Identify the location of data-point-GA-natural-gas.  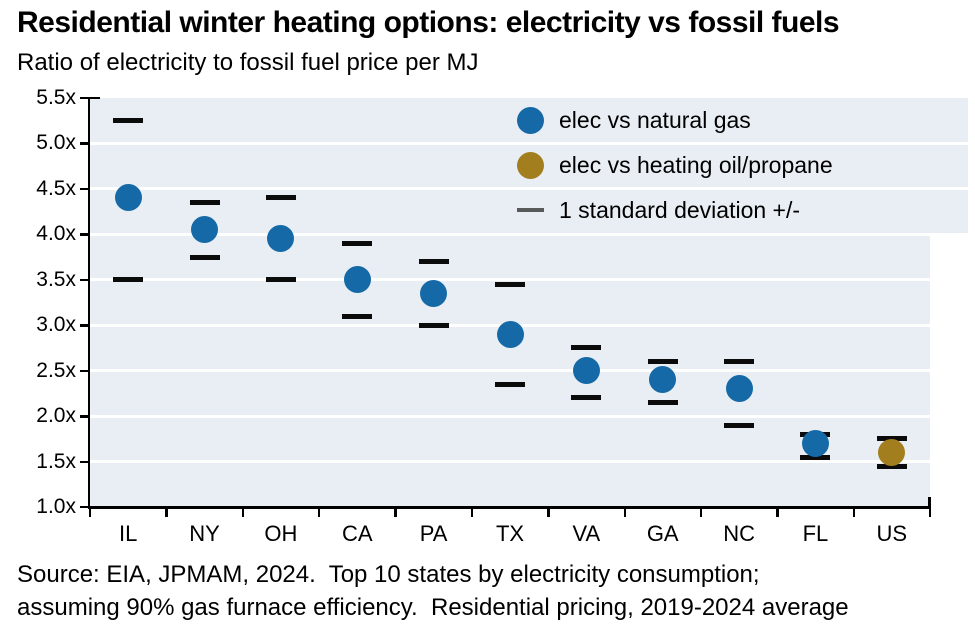
(663, 380).